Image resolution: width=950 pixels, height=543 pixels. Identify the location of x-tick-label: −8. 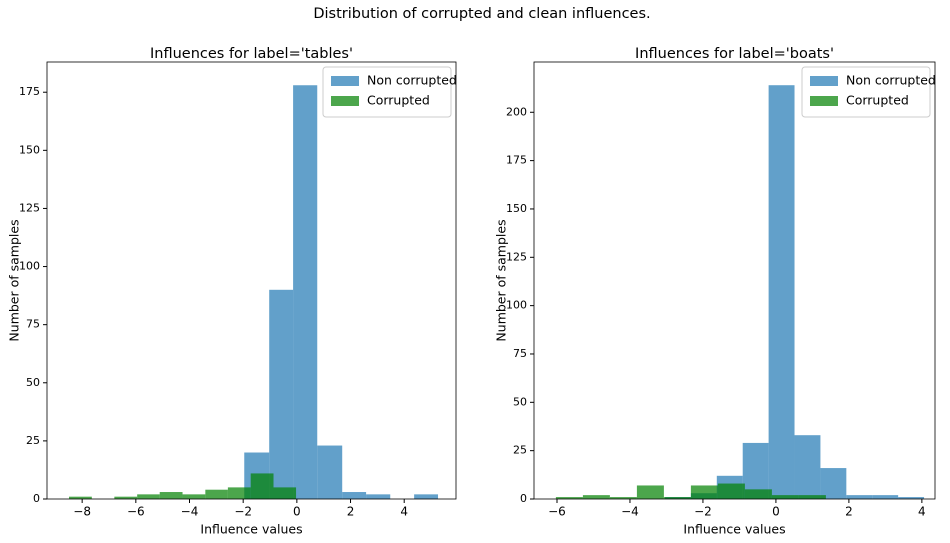
(82, 512).